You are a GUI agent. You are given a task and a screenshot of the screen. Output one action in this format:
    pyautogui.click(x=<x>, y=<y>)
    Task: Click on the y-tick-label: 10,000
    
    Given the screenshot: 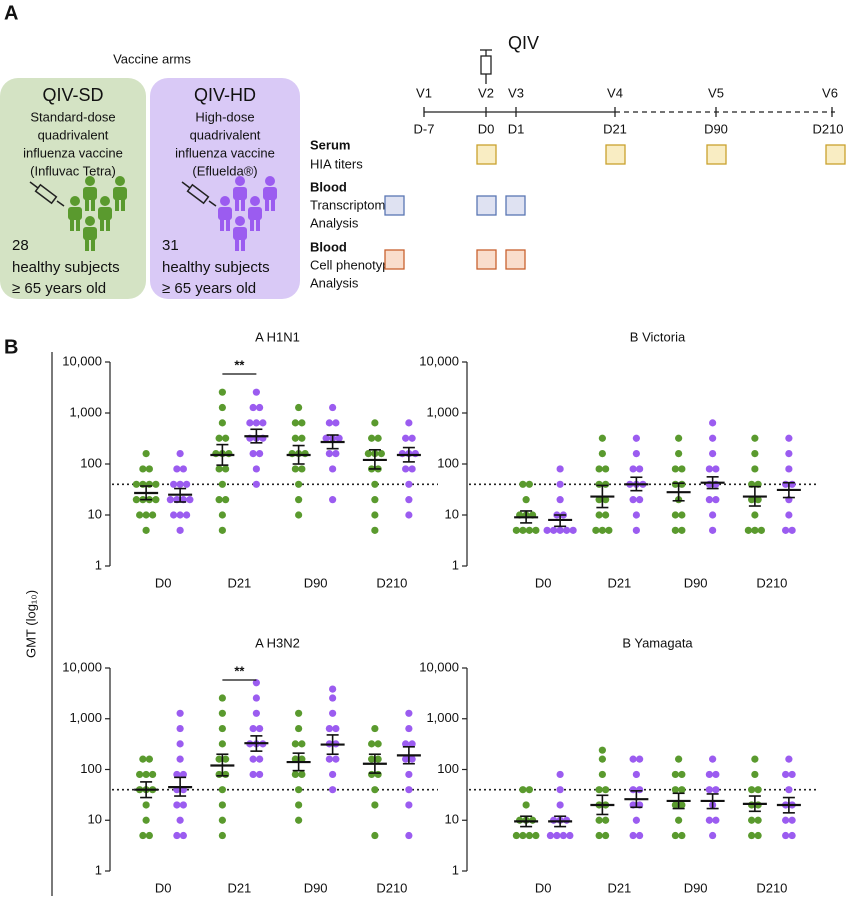 What is the action you would take?
    pyautogui.click(x=439, y=360)
    